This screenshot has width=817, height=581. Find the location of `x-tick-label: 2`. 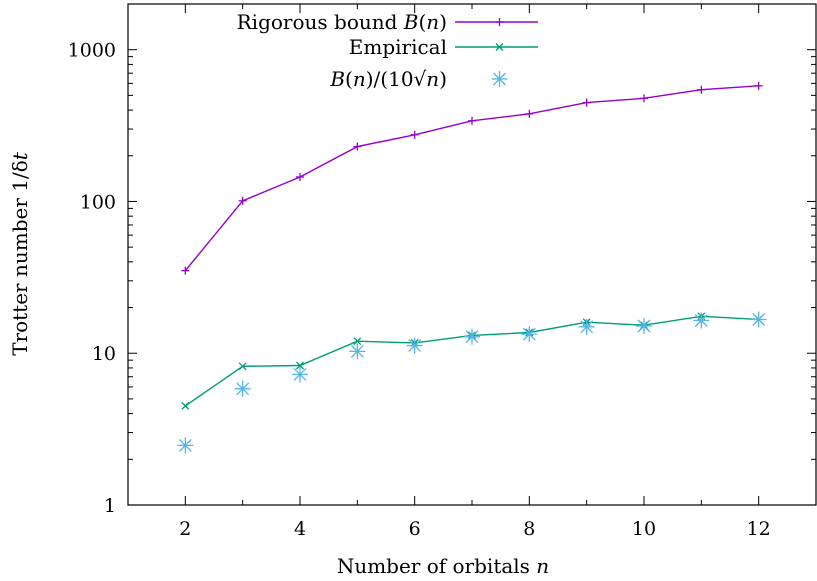

x-tick-label: 2 is located at coordinates (185, 529).